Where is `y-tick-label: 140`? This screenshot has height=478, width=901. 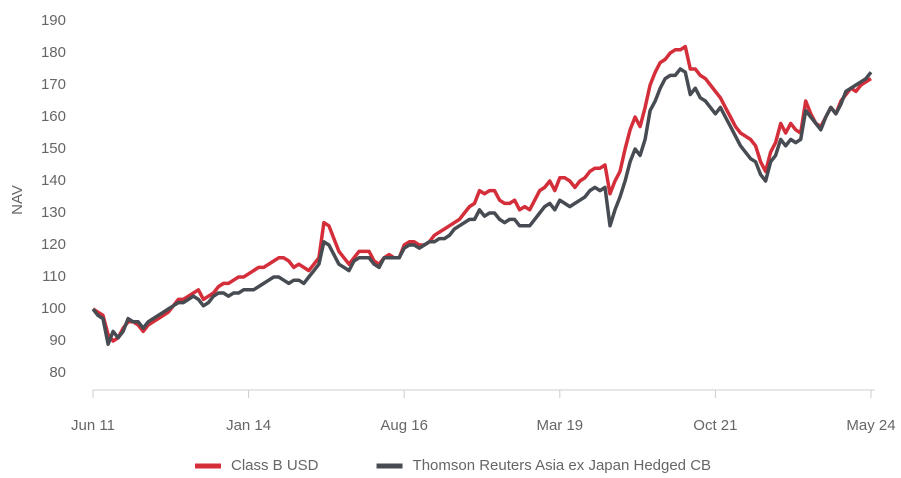
y-tick-label: 140 is located at coordinates (53, 180).